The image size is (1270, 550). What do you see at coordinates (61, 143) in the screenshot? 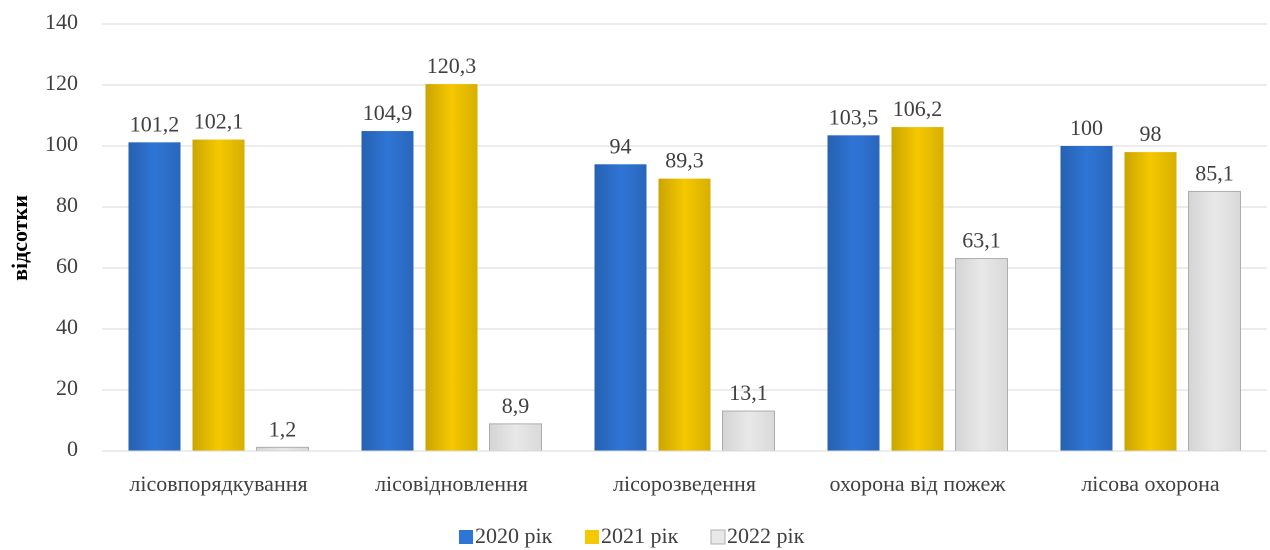
I see `y-tick-label: 100` at bounding box center [61, 143].